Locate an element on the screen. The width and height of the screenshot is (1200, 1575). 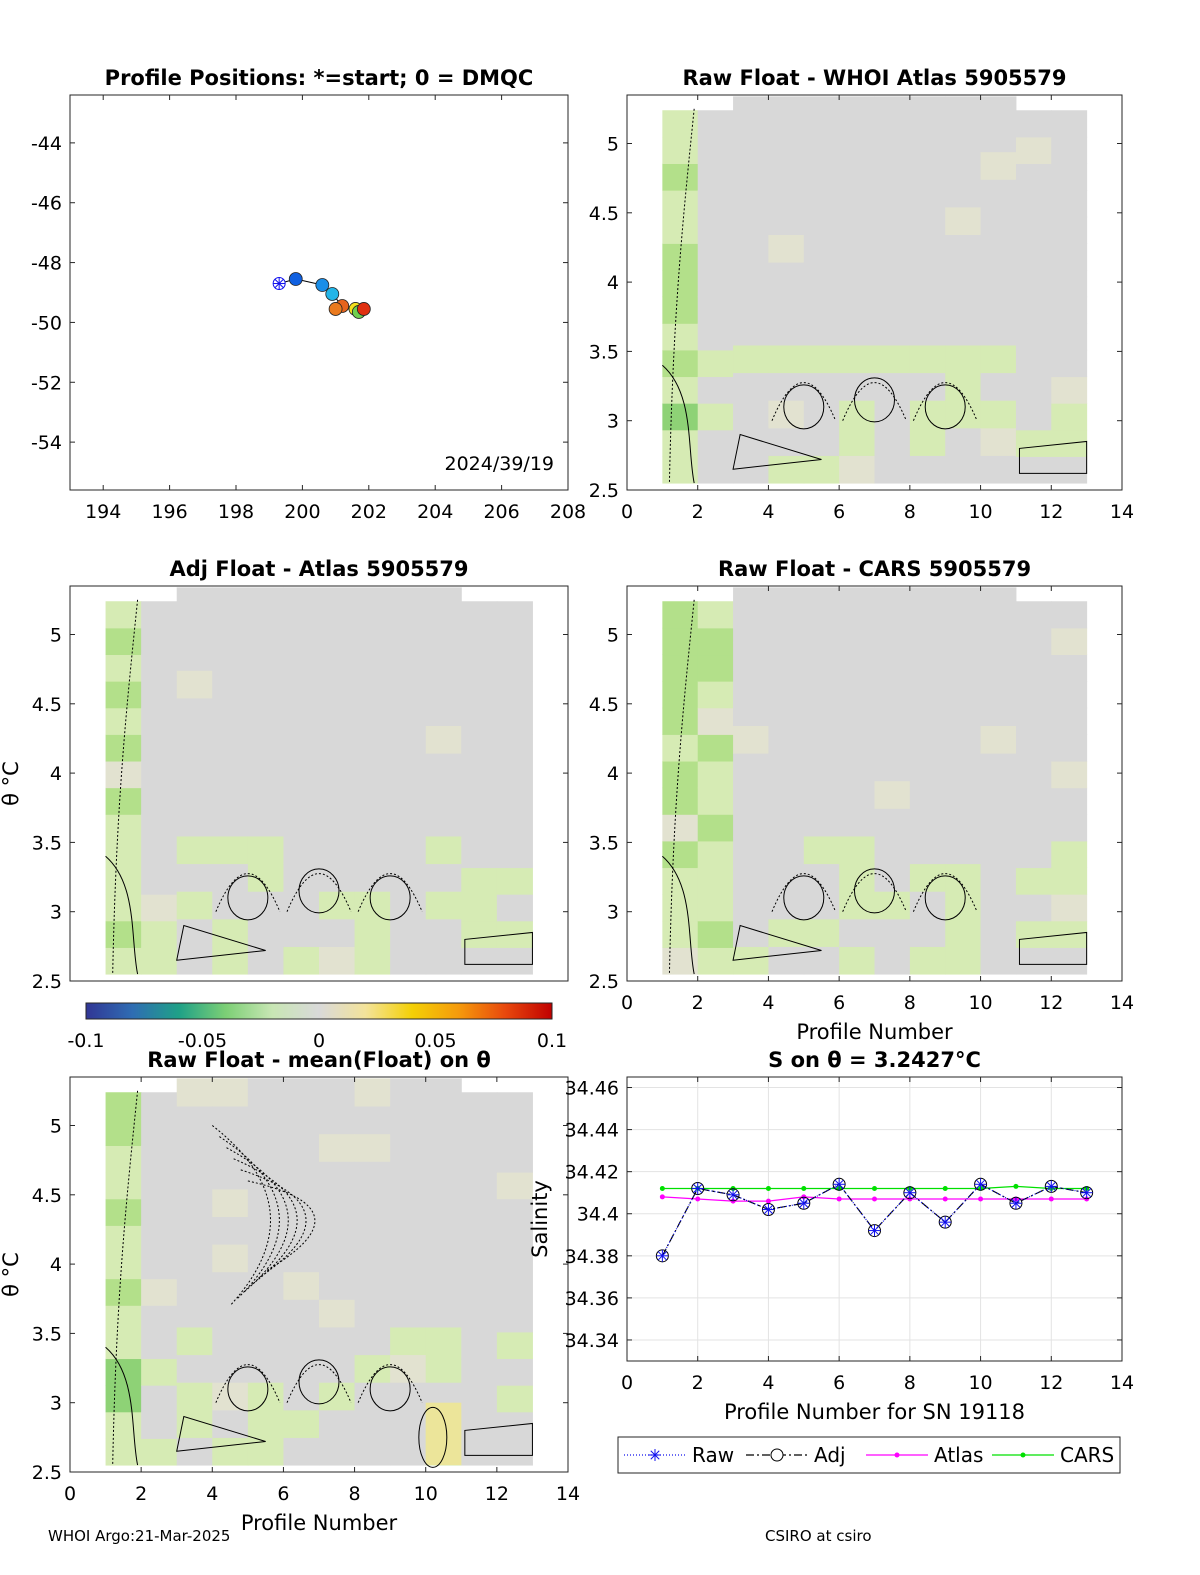
cars-ytick-4: 4 is located at coordinates (613, 774).